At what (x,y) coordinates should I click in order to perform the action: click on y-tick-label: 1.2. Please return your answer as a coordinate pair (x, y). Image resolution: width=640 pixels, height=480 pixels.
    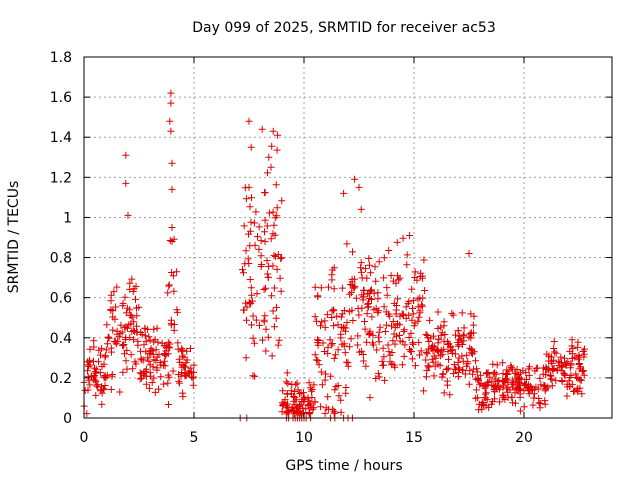
    Looking at the image, I should click on (61, 178).